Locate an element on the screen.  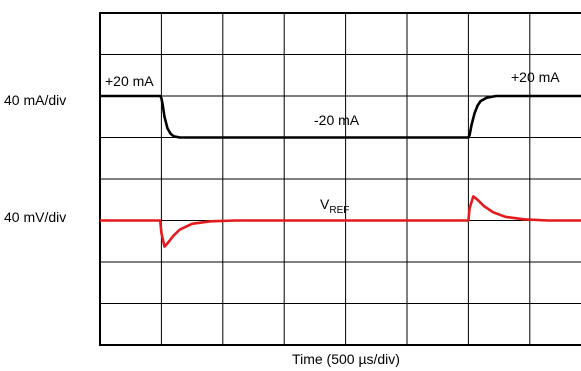
vref-trace is located at coordinates (340, 221).